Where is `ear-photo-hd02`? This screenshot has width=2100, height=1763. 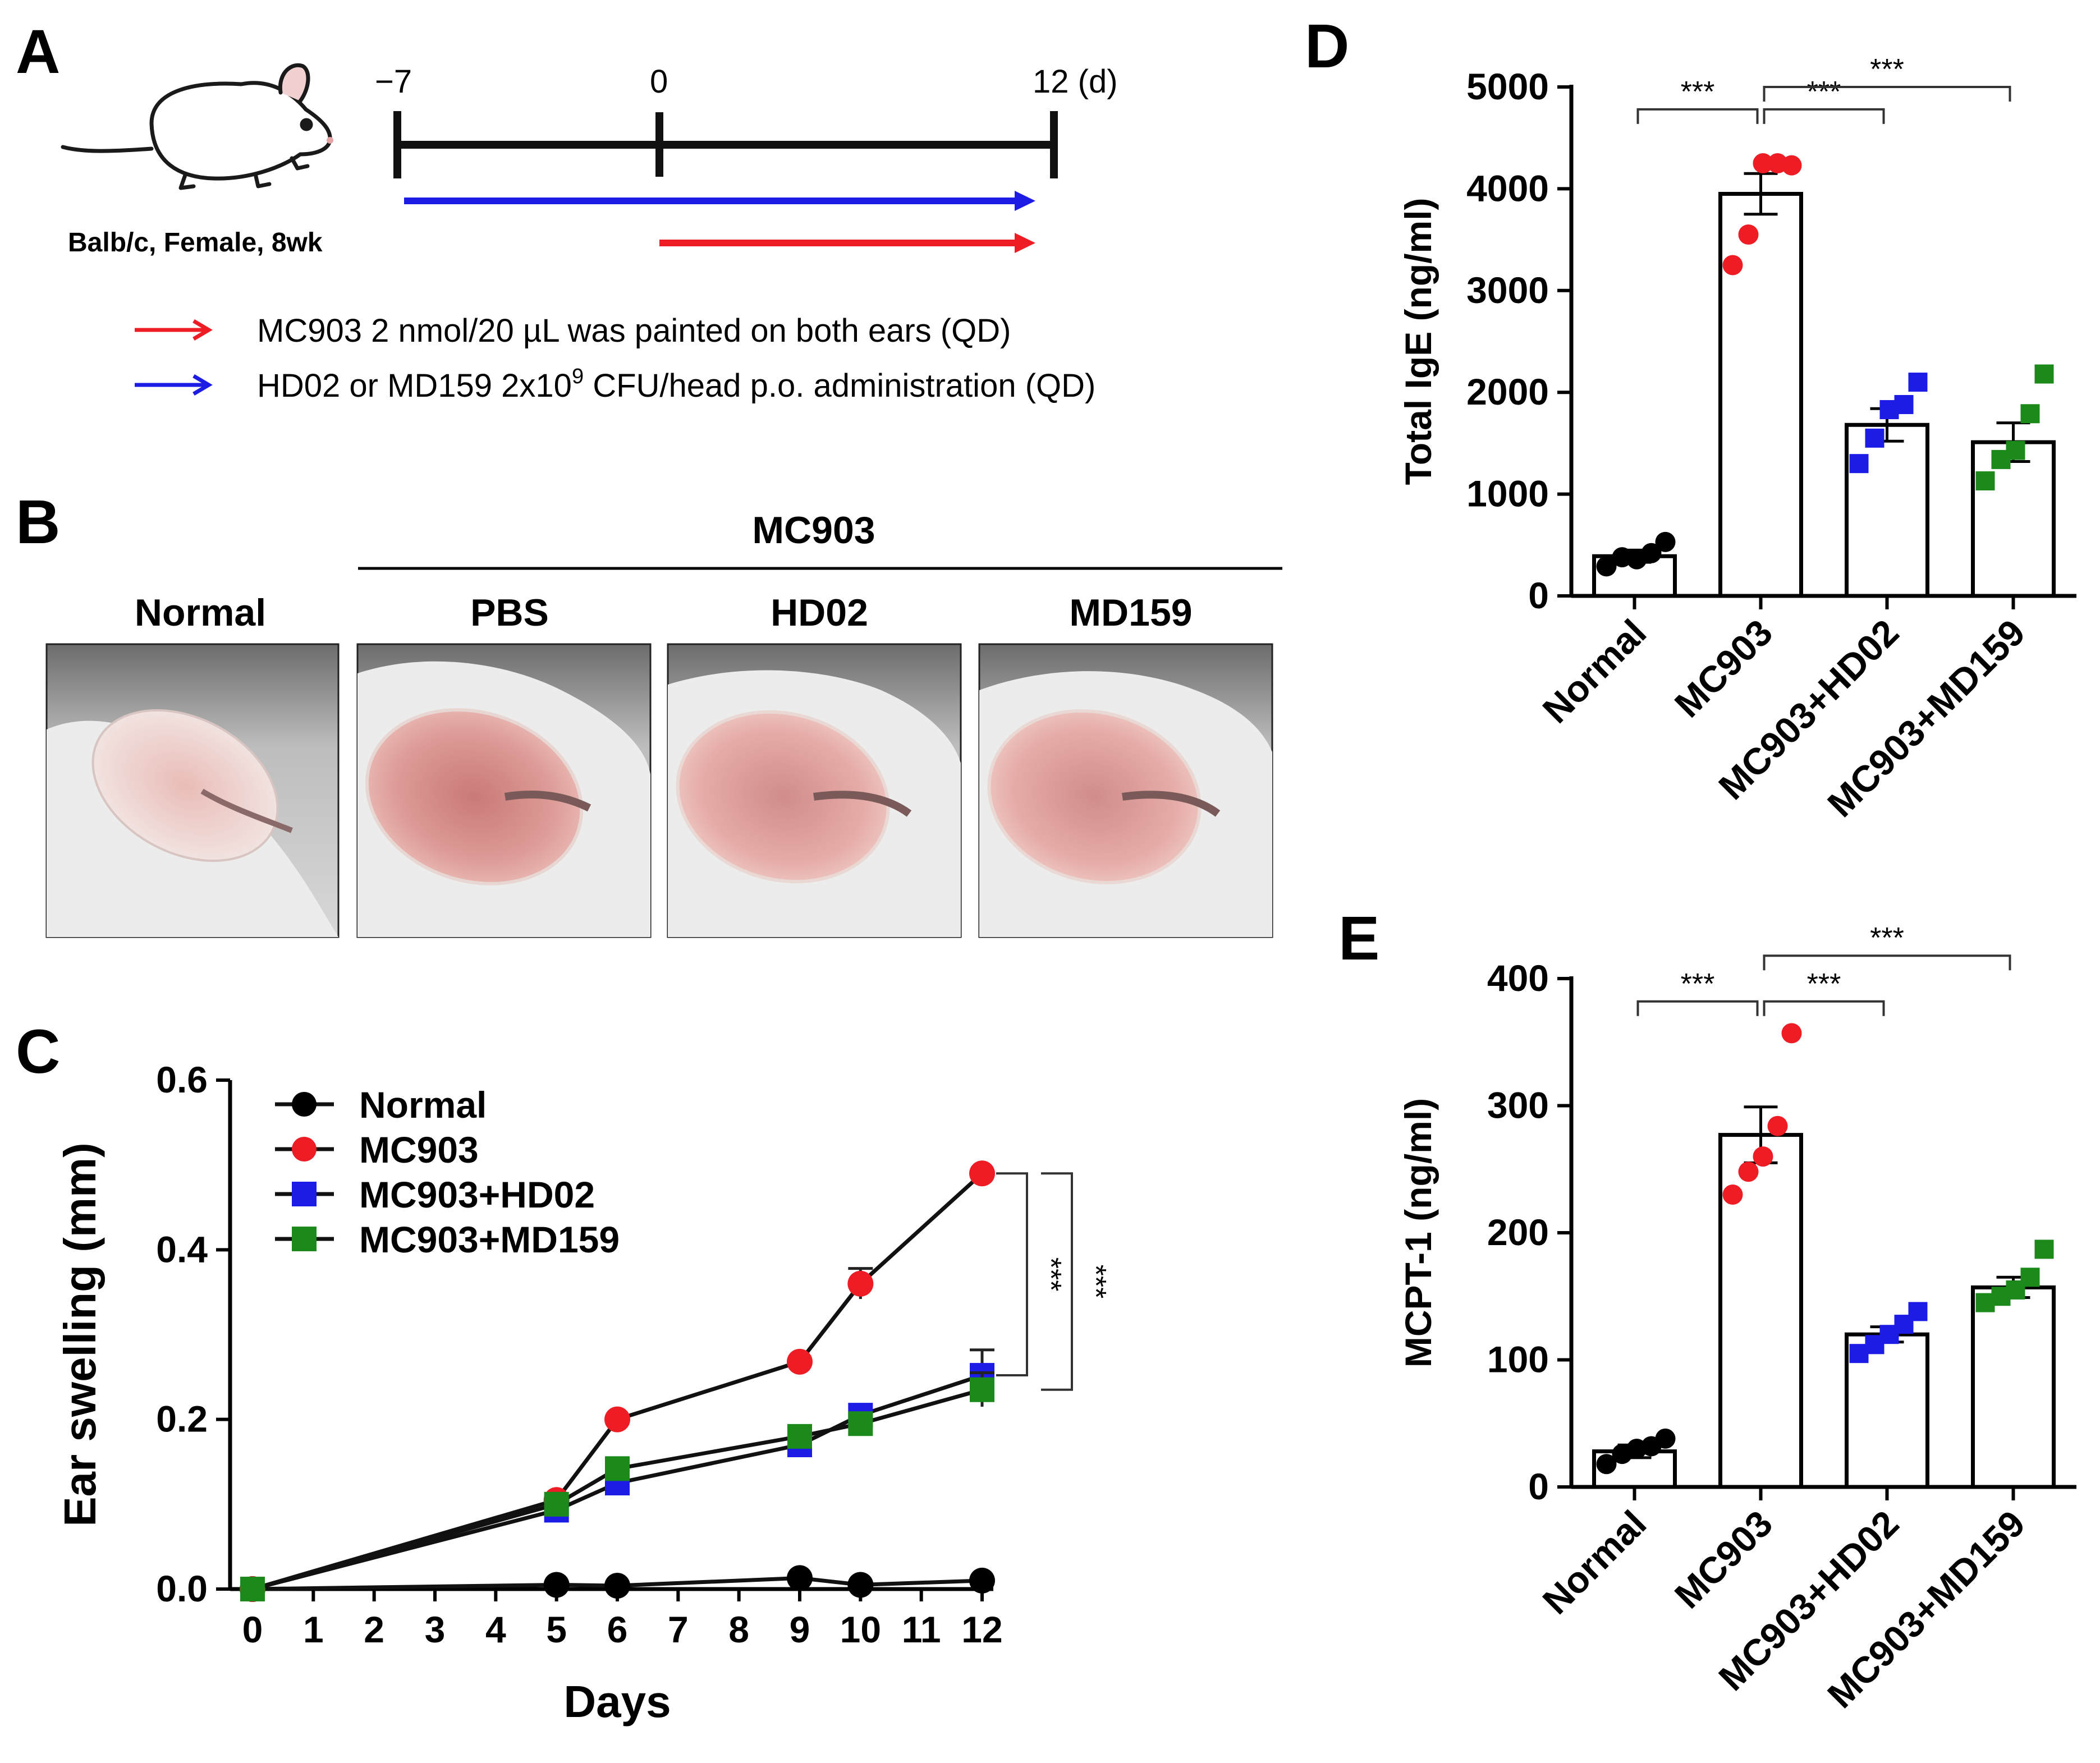
ear-photo-hd02 is located at coordinates (814, 790).